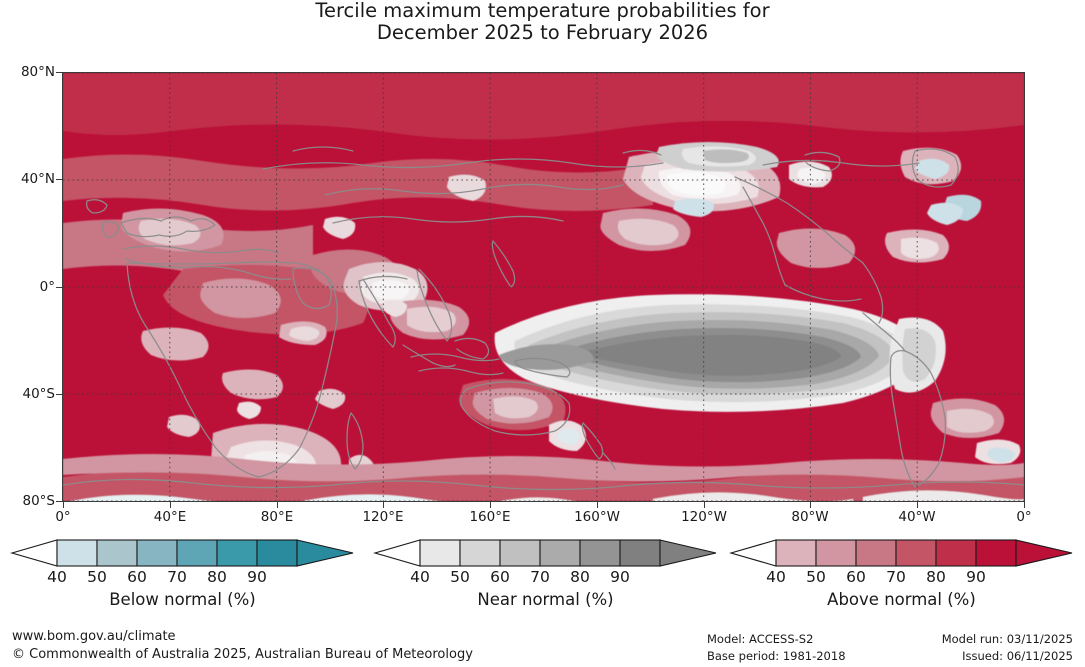 The image size is (1085, 667). What do you see at coordinates (170, 517) in the screenshot?
I see `xtick-label-40e: 40°E` at bounding box center [170, 517].